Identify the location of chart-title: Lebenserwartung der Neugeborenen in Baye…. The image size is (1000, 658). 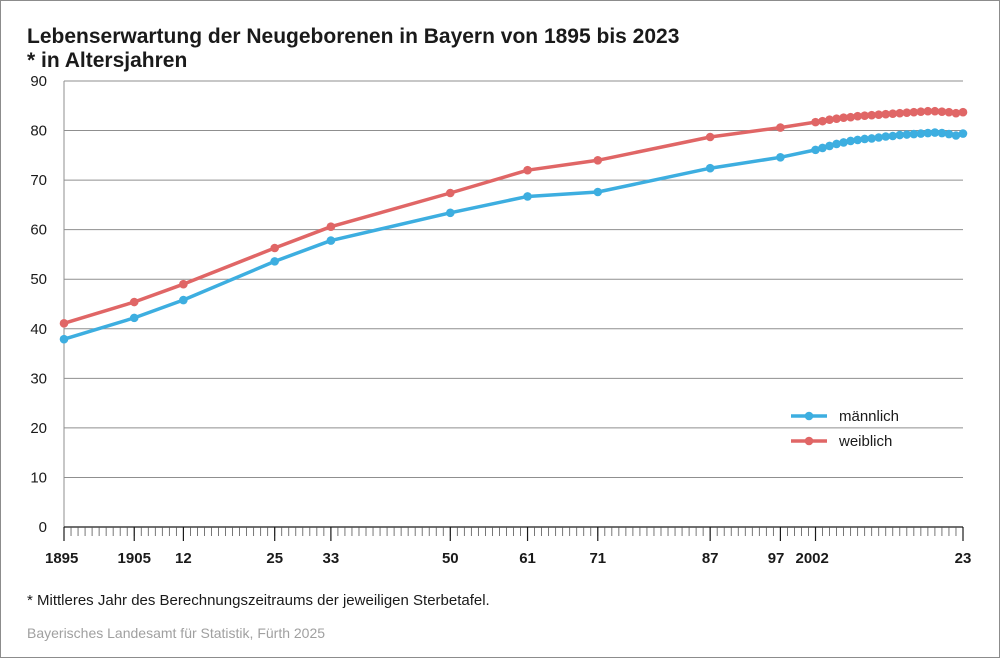
(353, 36).